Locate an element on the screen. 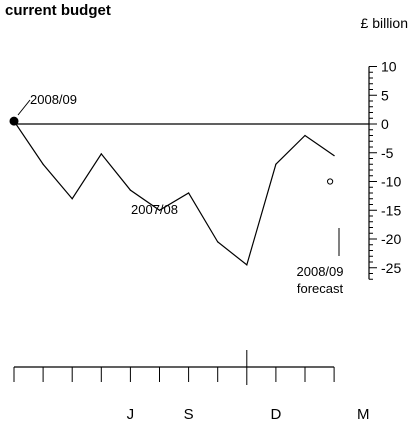 The width and height of the screenshot is (419, 434). y-tick-label: -10 is located at coordinates (391, 182).